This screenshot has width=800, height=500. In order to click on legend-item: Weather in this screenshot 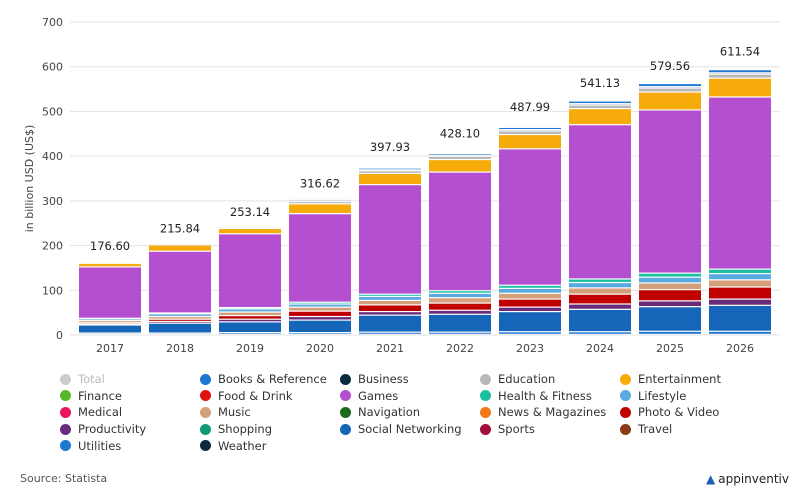, I will do `click(270, 445)`.